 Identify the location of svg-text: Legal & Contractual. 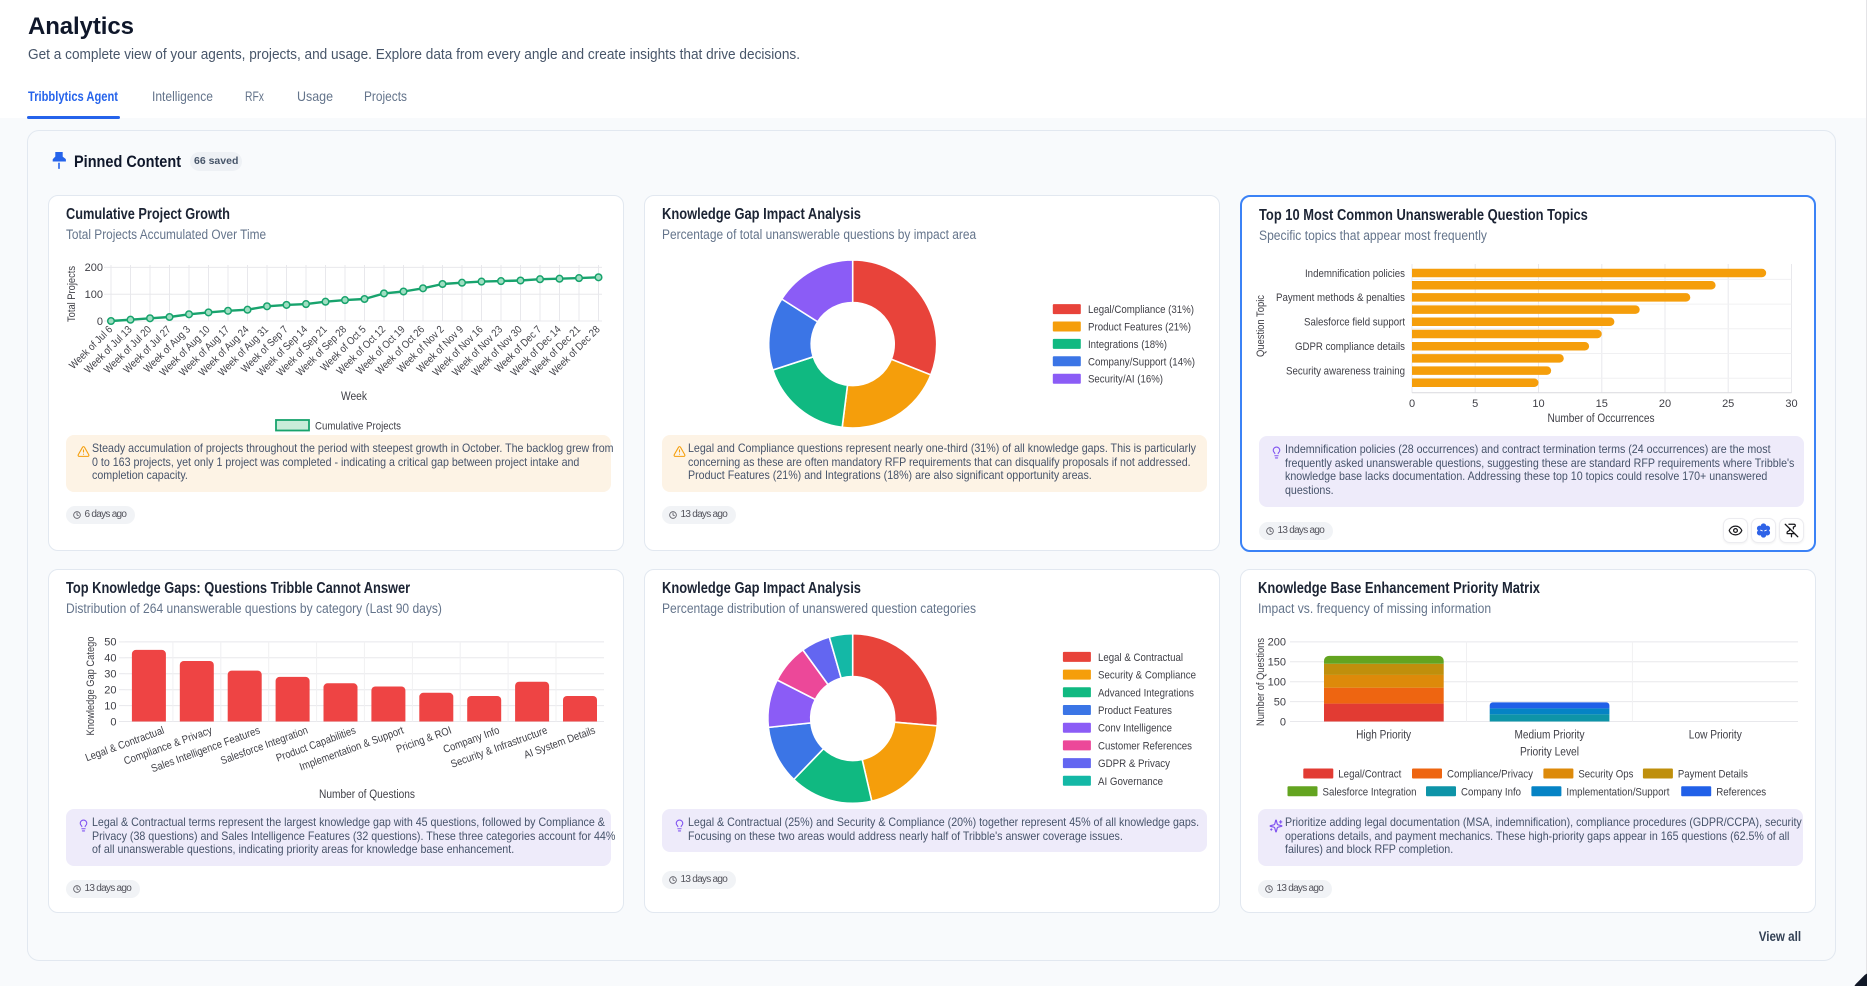
(1140, 658).